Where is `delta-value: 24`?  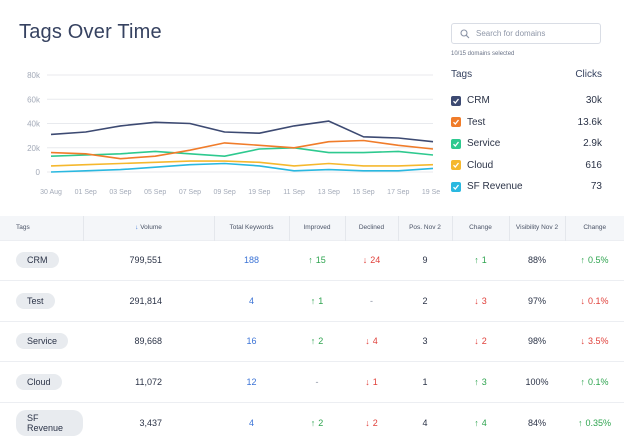
delta-value: 24 is located at coordinates (375, 260).